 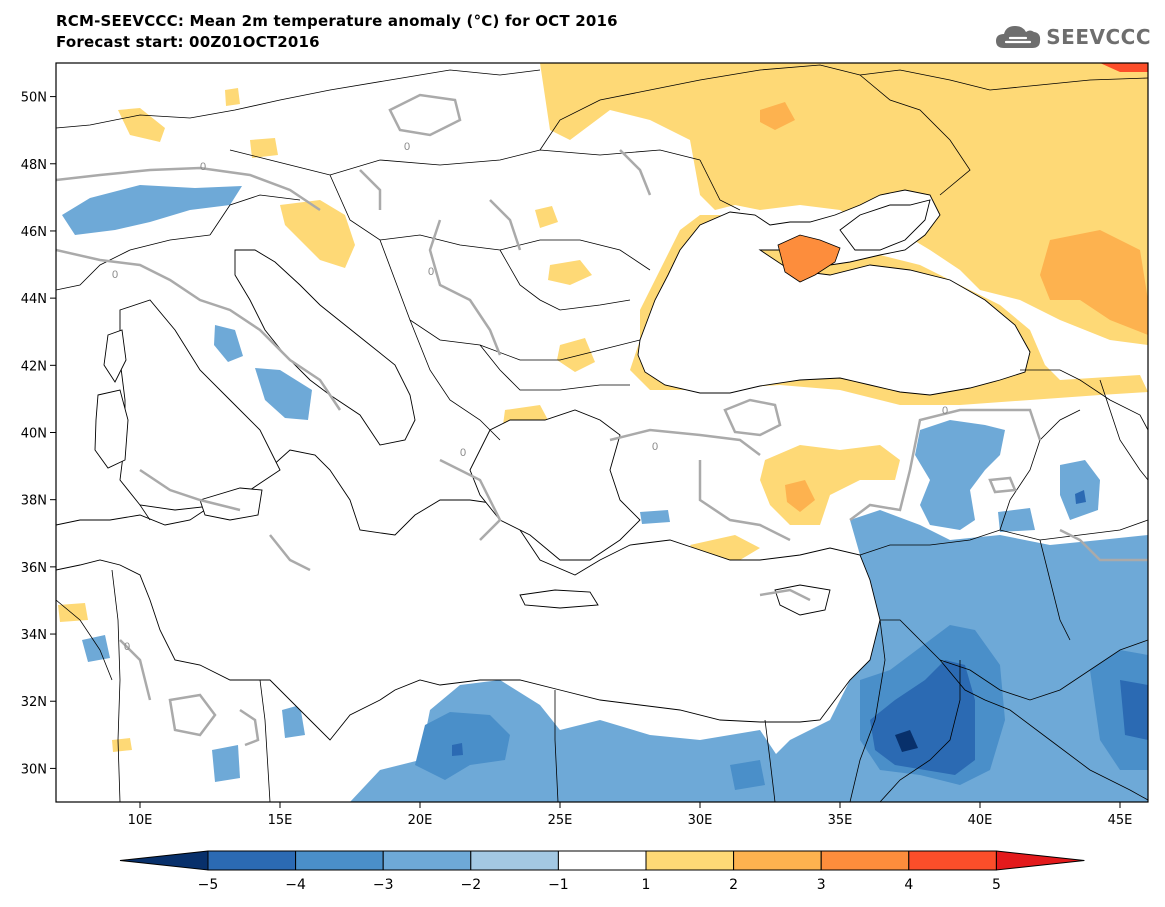 I want to click on cool-anomaly-east-turkey, so click(x=960, y=475).